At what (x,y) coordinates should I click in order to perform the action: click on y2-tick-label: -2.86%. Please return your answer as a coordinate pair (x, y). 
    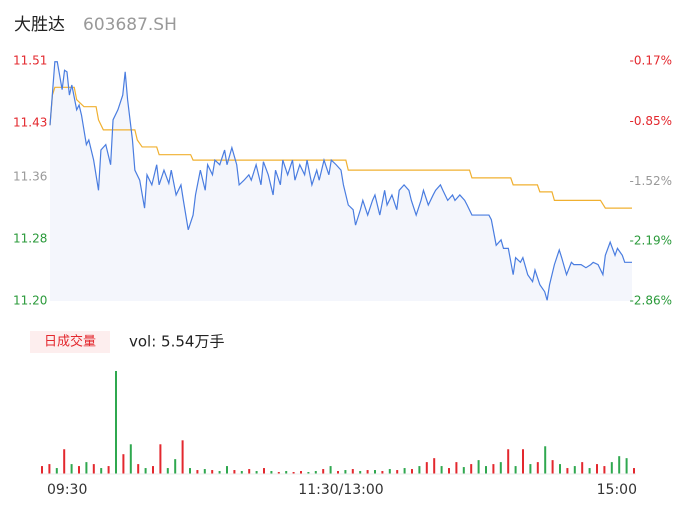
    Looking at the image, I should click on (651, 301).